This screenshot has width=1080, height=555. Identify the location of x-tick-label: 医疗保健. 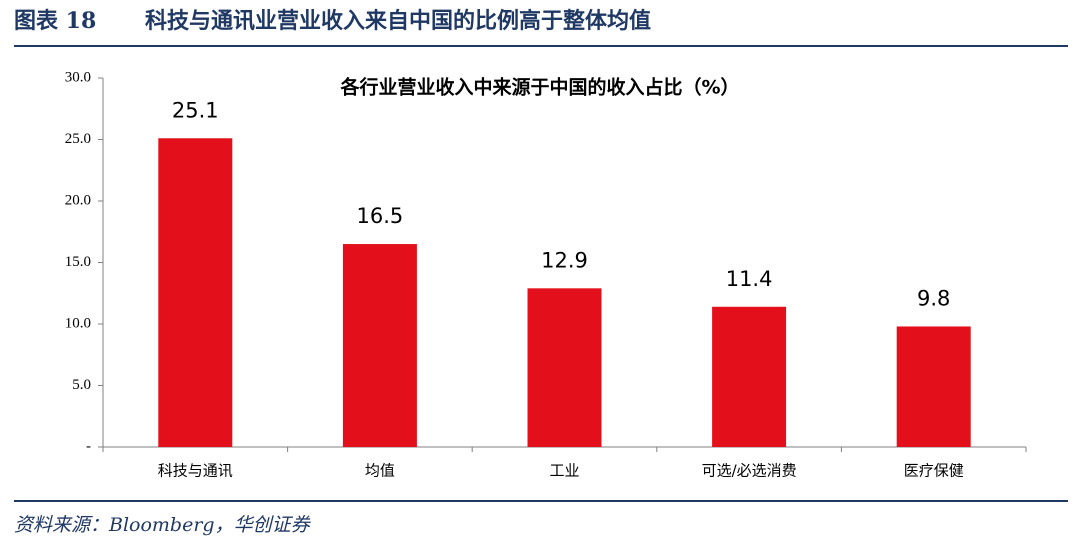
(934, 471).